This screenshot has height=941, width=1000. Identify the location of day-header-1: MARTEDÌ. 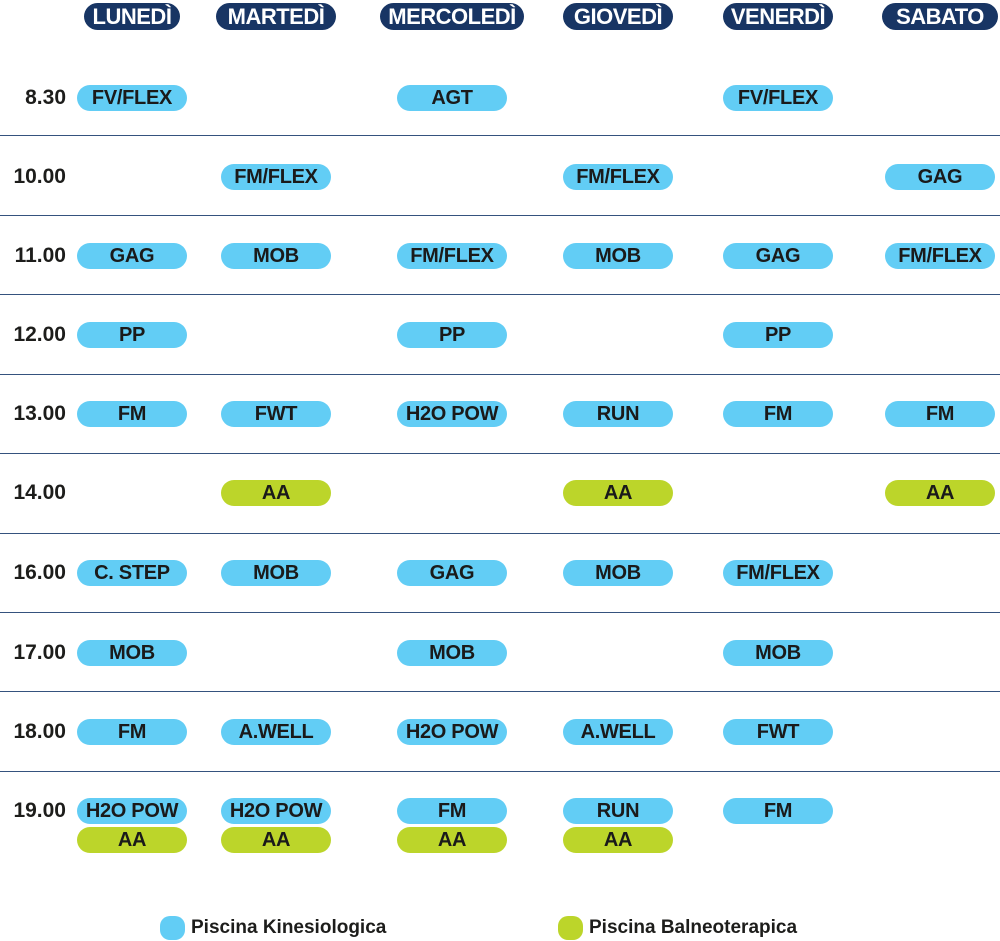
(276, 16).